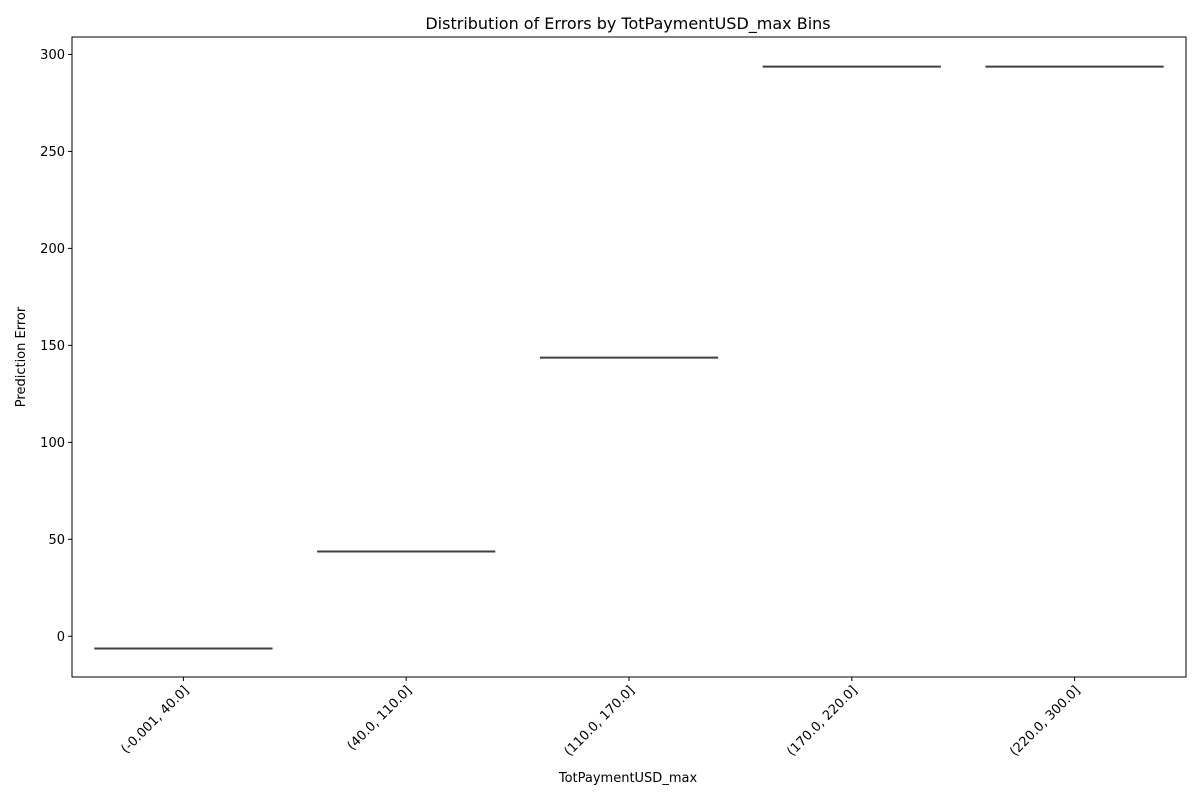  I want to click on y-tick-label: 50, so click(56, 540).